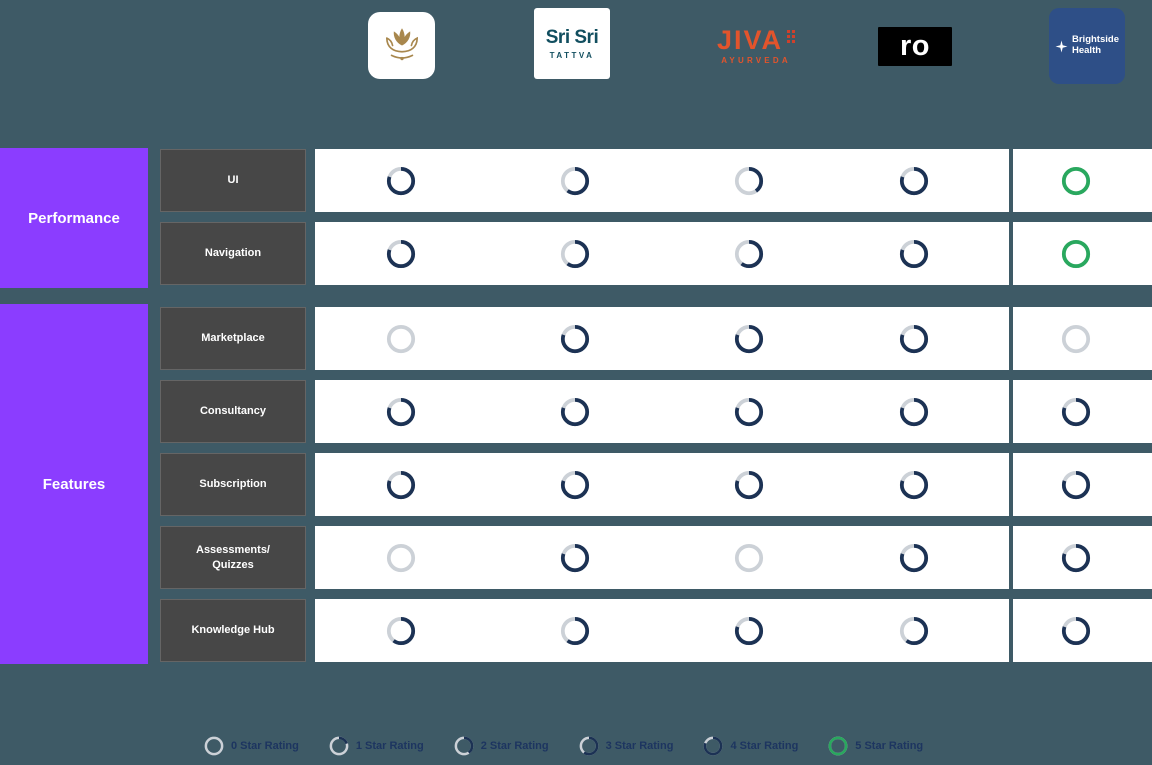 The height and width of the screenshot is (765, 1152). I want to click on row-bar-right-ui, so click(1082, 180).